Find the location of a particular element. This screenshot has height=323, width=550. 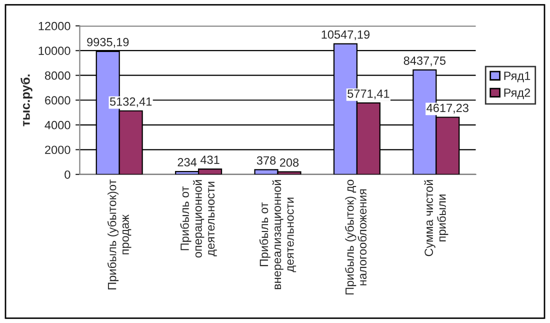

x-tick-label: Сумма чистой прибыли is located at coordinates (436, 218).